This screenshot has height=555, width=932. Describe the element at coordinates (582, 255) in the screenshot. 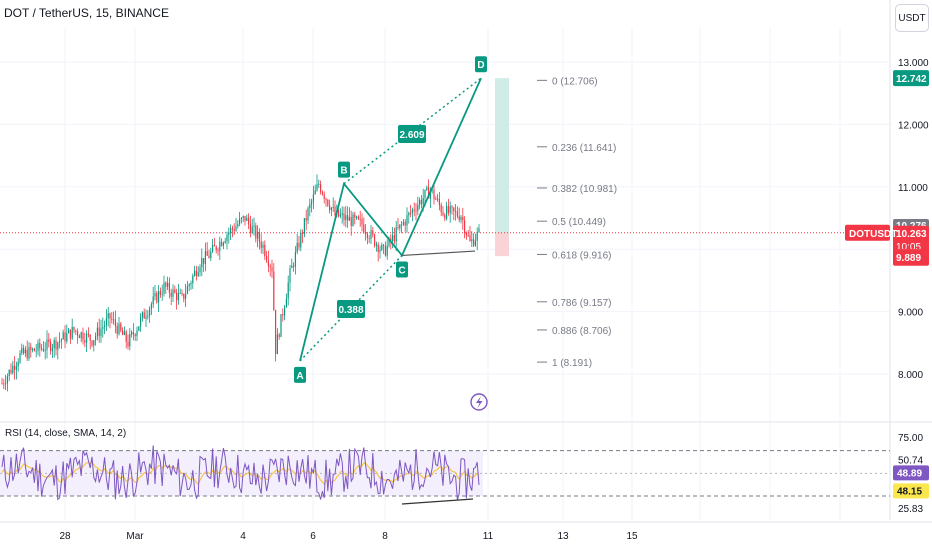

I see `fib-level-label: 0.618 (9.916)` at that location.